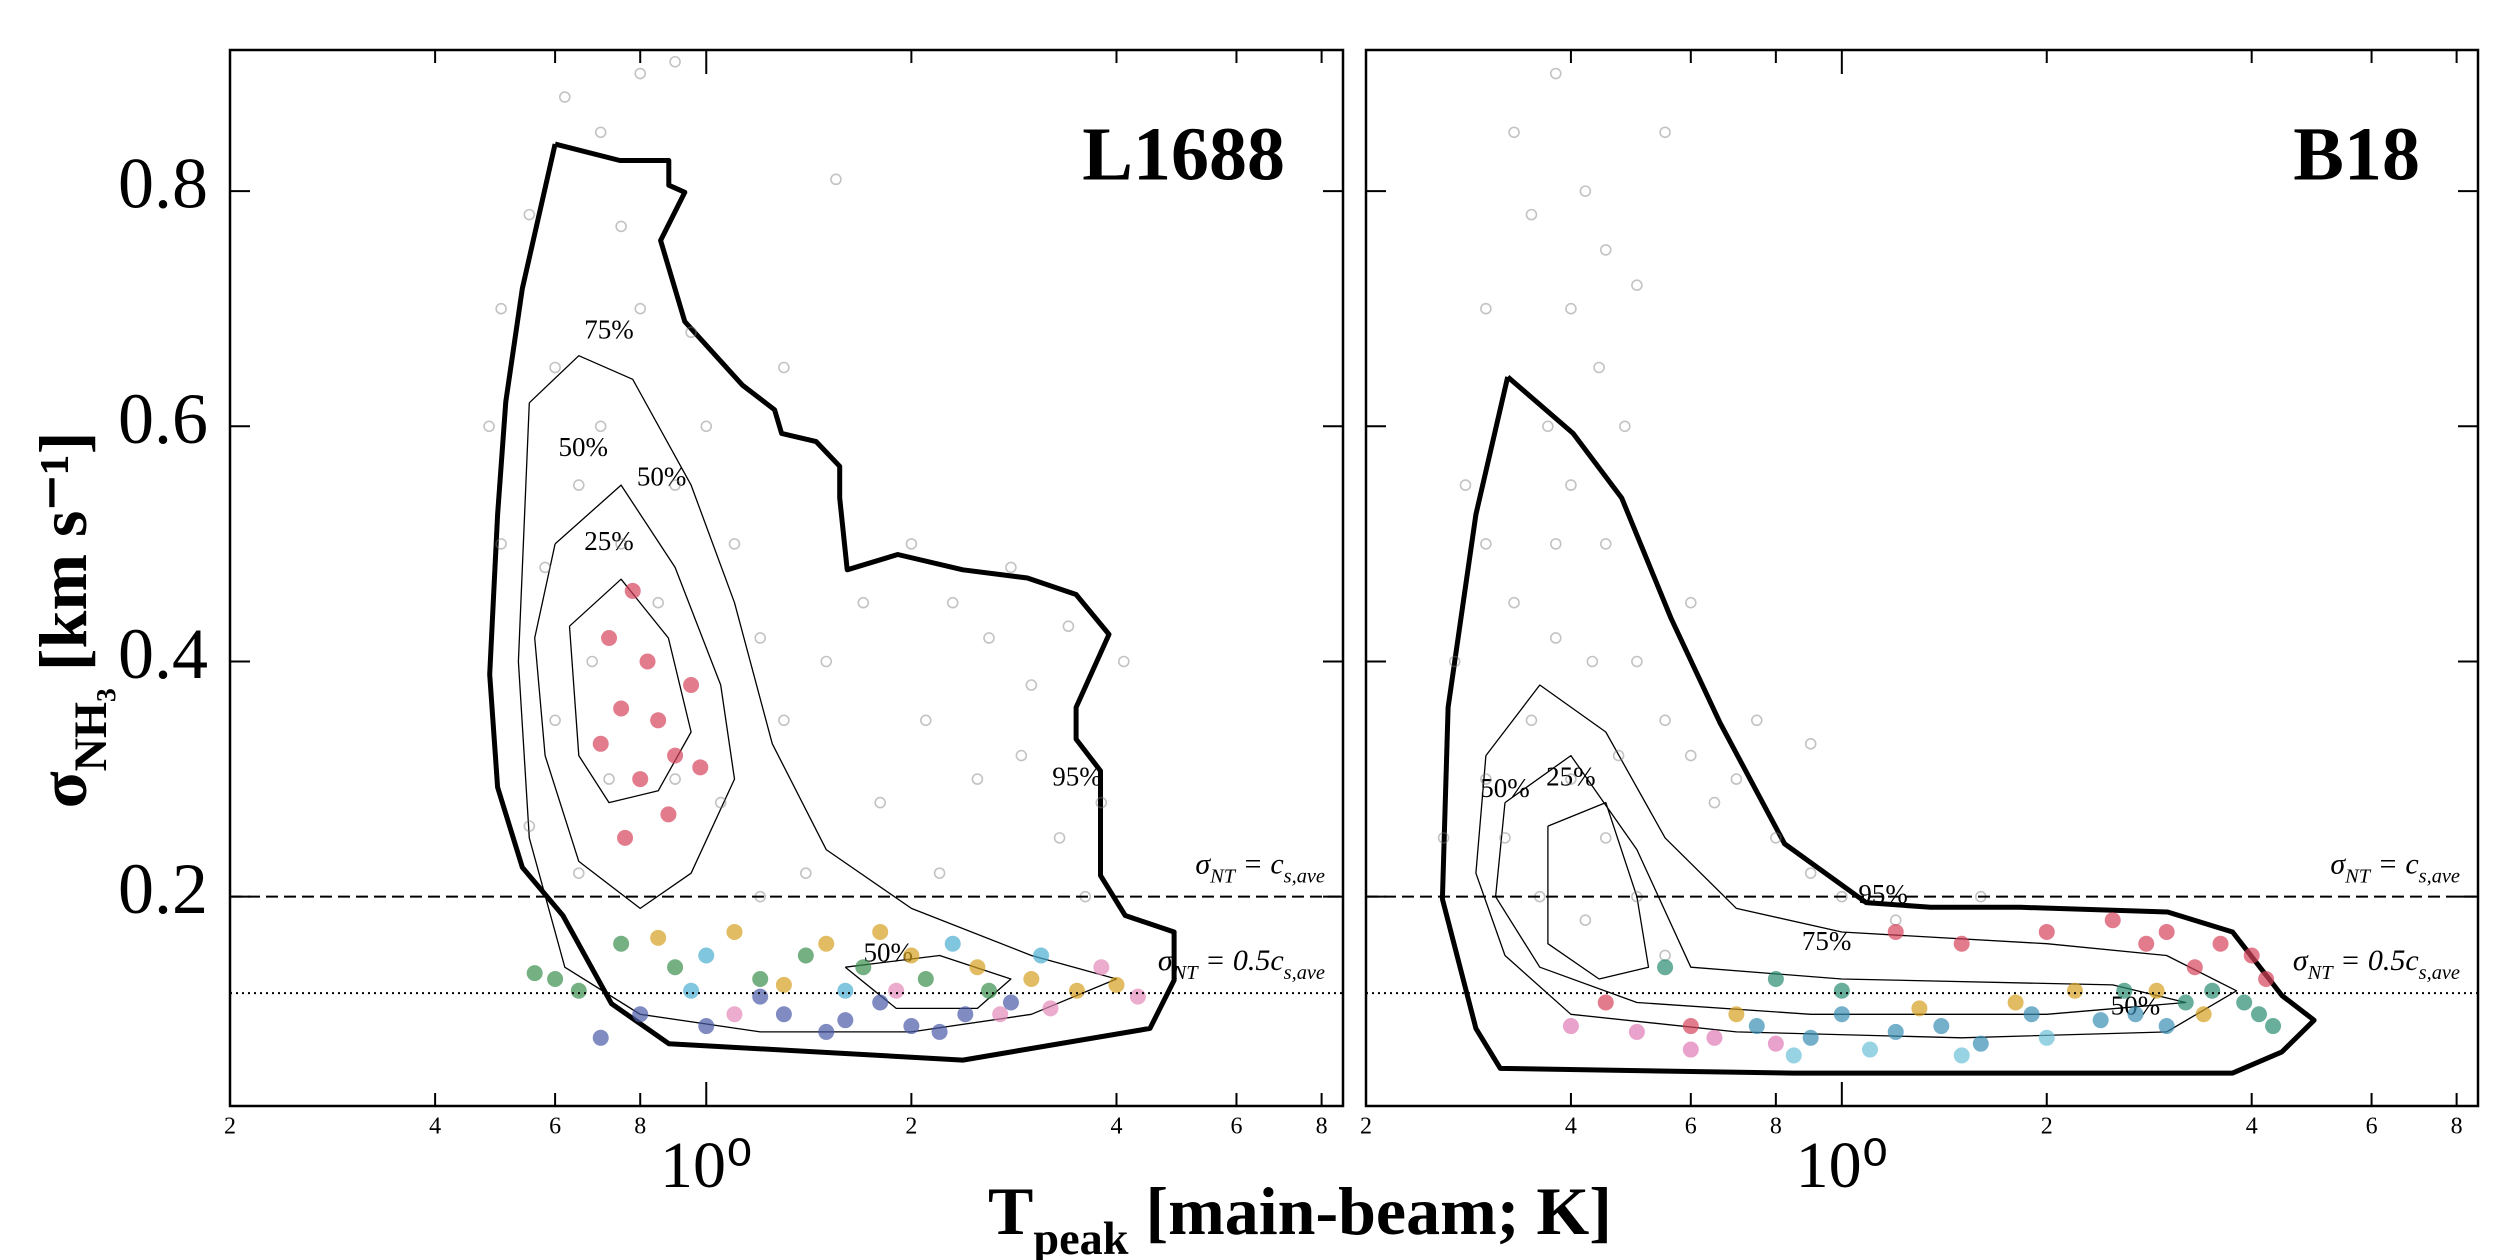 Image resolution: width=2520 pixels, height=1260 pixels. Describe the element at coordinates (584, 447) in the screenshot. I see `contour-label: 50%` at that location.